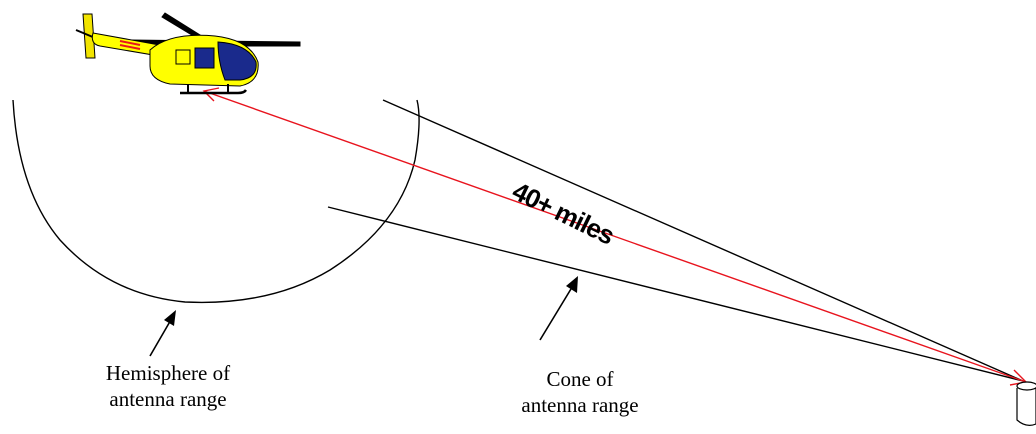 Image resolution: width=1036 pixels, height=434 pixels. Describe the element at coordinates (580, 392) in the screenshot. I see `cone-label: Cone of antenna range` at that location.